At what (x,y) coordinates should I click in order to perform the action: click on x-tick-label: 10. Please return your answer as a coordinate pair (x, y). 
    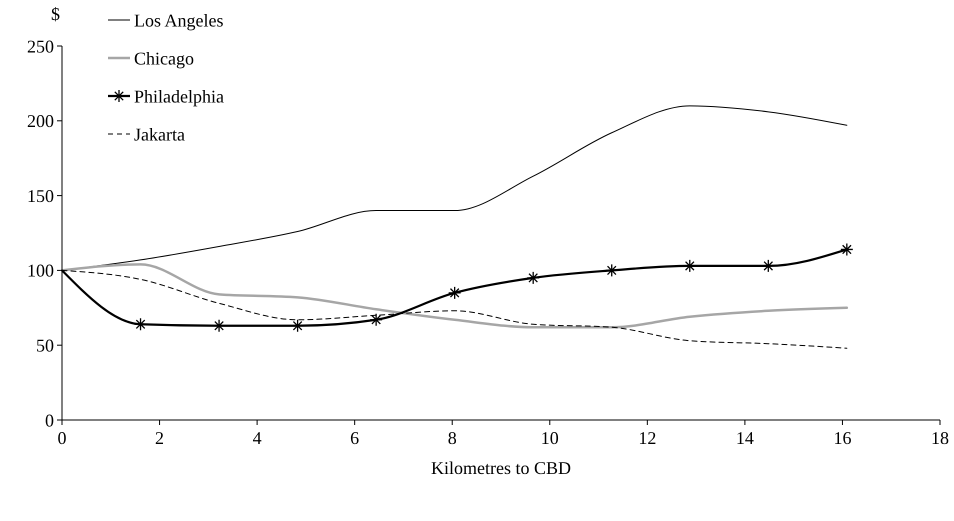
    Looking at the image, I should click on (549, 438).